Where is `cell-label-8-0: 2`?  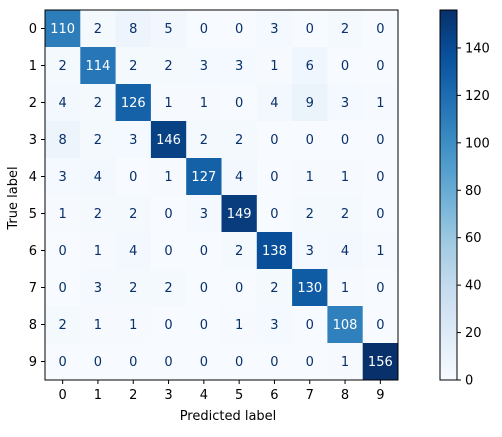 cell-label-8-0: 2 is located at coordinates (63, 325).